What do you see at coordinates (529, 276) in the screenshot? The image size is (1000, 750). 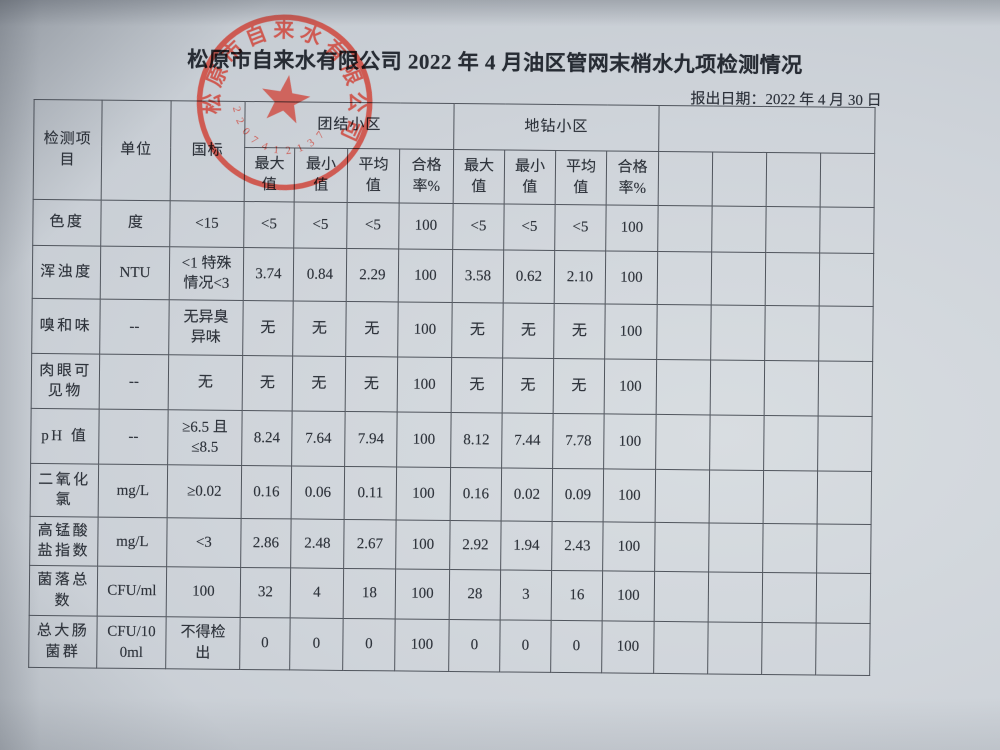 I see `cell-value: 0.62` at bounding box center [529, 276].